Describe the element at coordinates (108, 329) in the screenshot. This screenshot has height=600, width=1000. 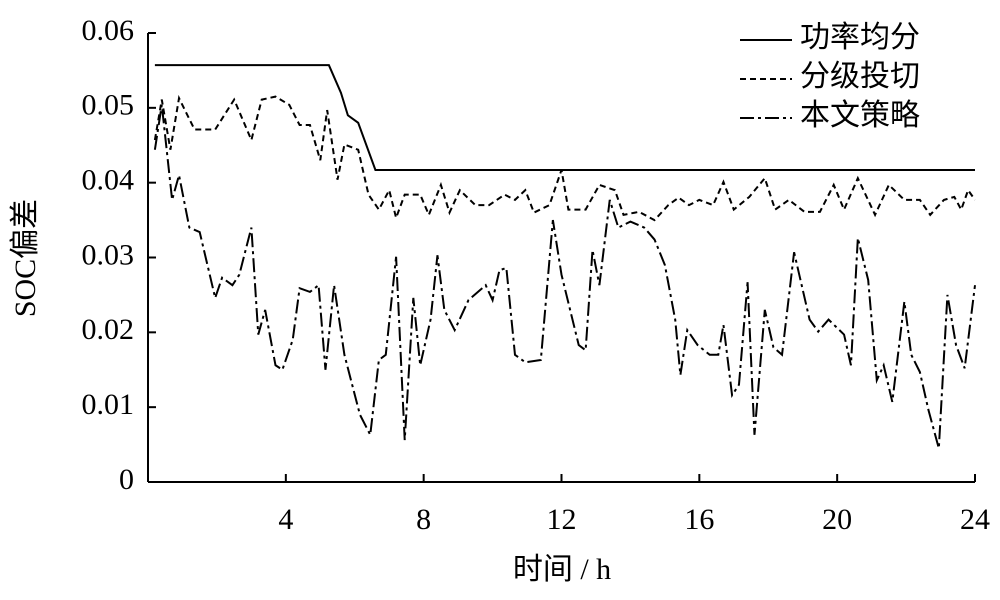
I see `y-tick-label: 0.02` at that location.